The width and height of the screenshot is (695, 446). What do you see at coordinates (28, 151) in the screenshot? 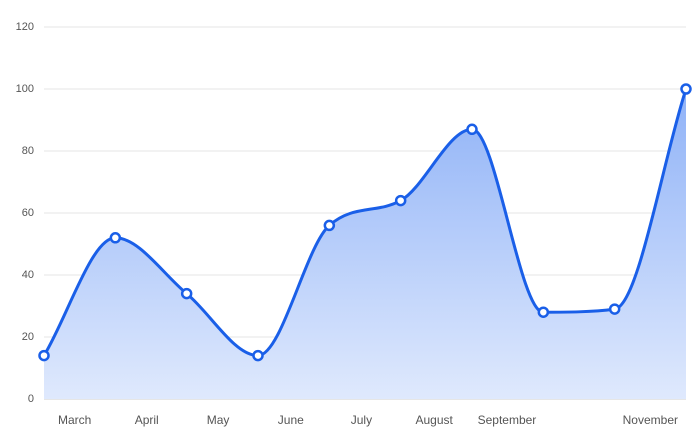
I see `y-tick-label: 80` at bounding box center [28, 151].